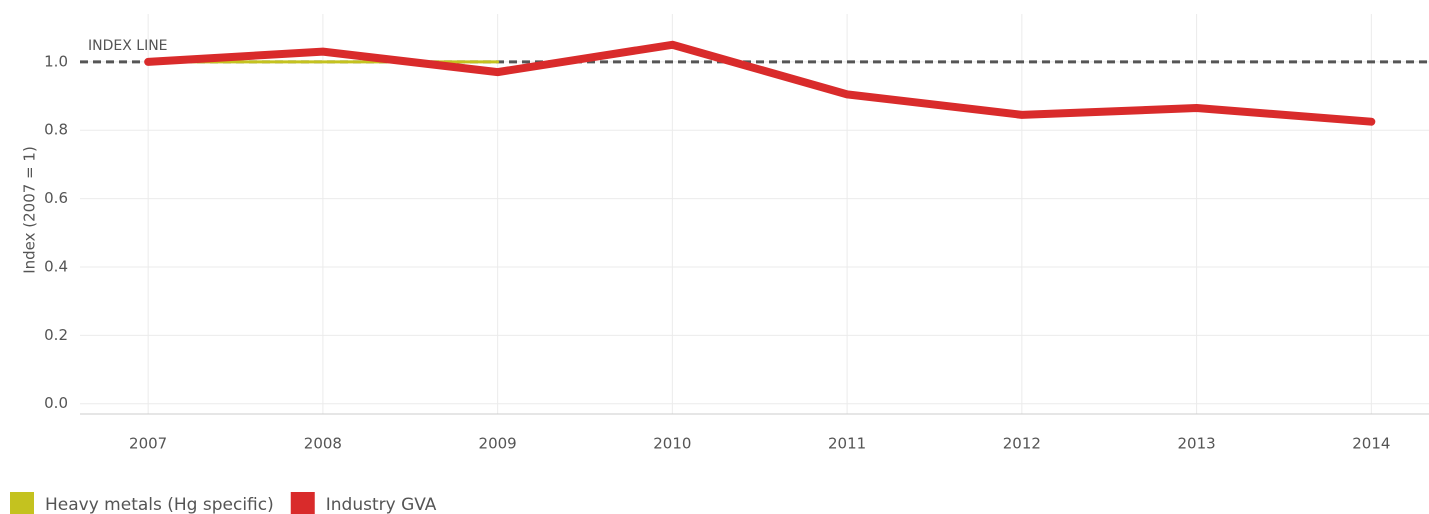 The height and width of the screenshot is (514, 1429). What do you see at coordinates (847, 444) in the screenshot?
I see `x-tick-label: 2011` at bounding box center [847, 444].